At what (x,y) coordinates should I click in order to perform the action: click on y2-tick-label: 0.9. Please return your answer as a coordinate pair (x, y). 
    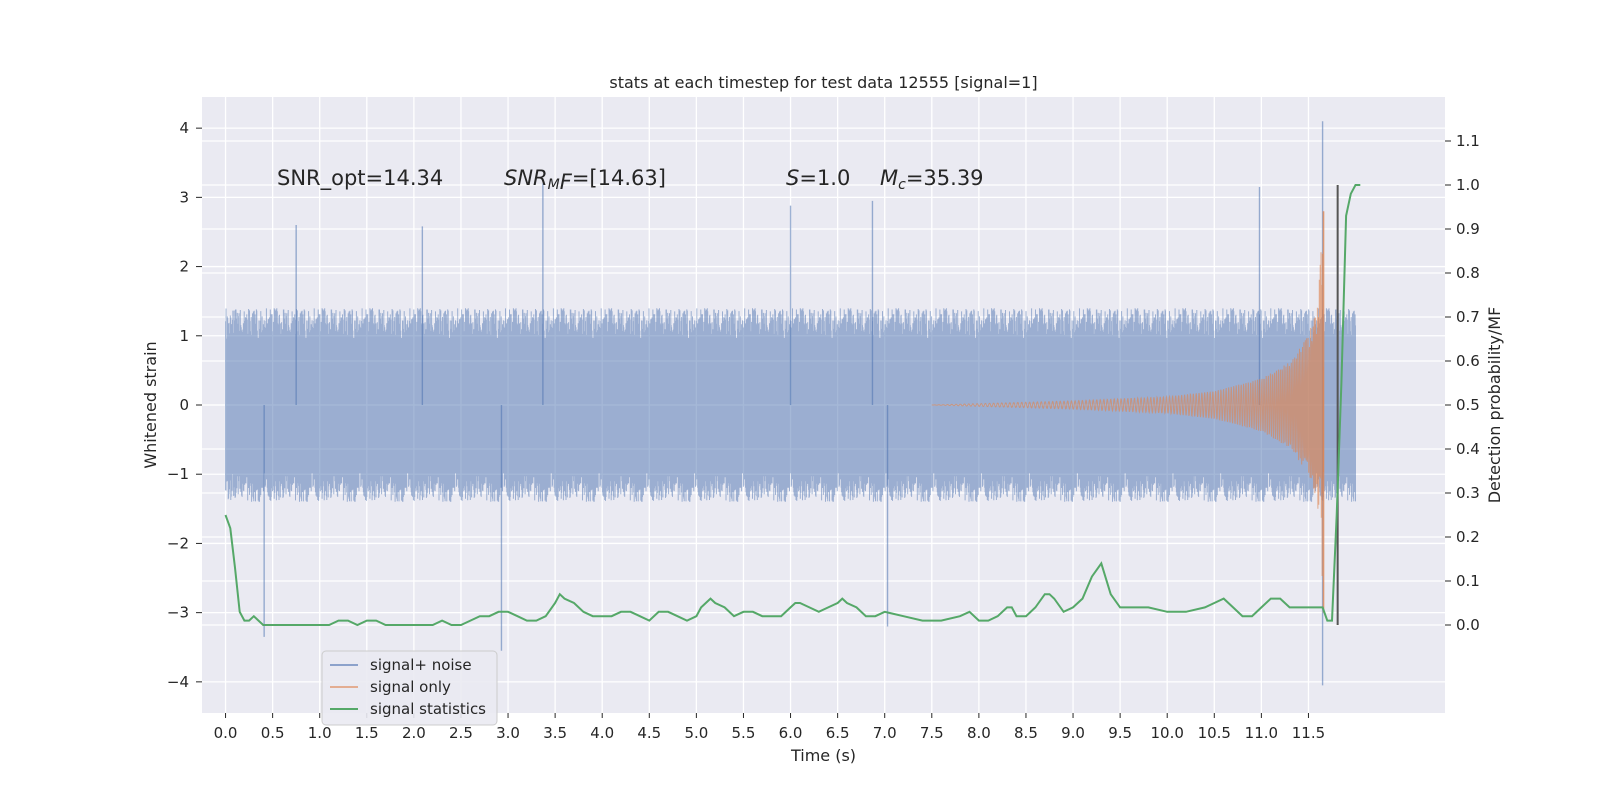
    Looking at the image, I should click on (1468, 229).